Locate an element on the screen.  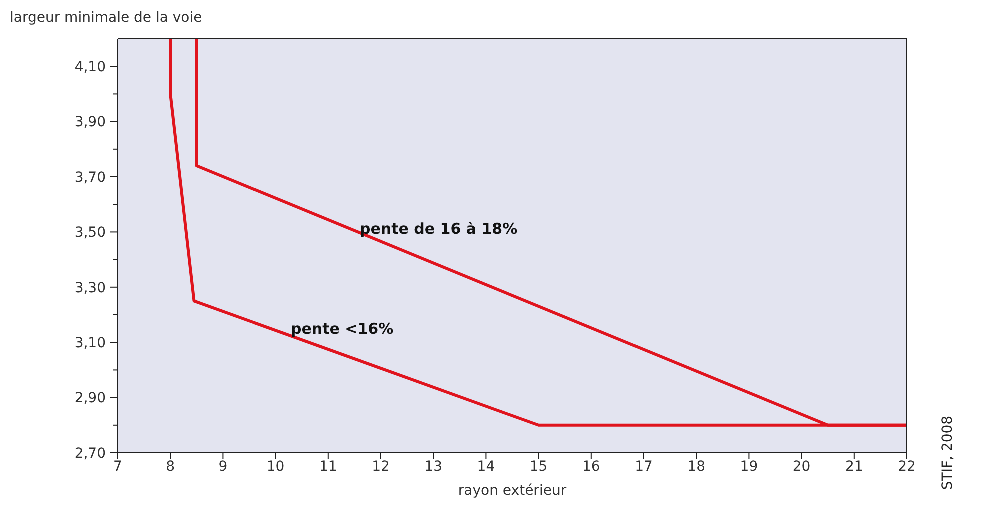
x-axis-title: rayon extérieur is located at coordinates (512, 491).